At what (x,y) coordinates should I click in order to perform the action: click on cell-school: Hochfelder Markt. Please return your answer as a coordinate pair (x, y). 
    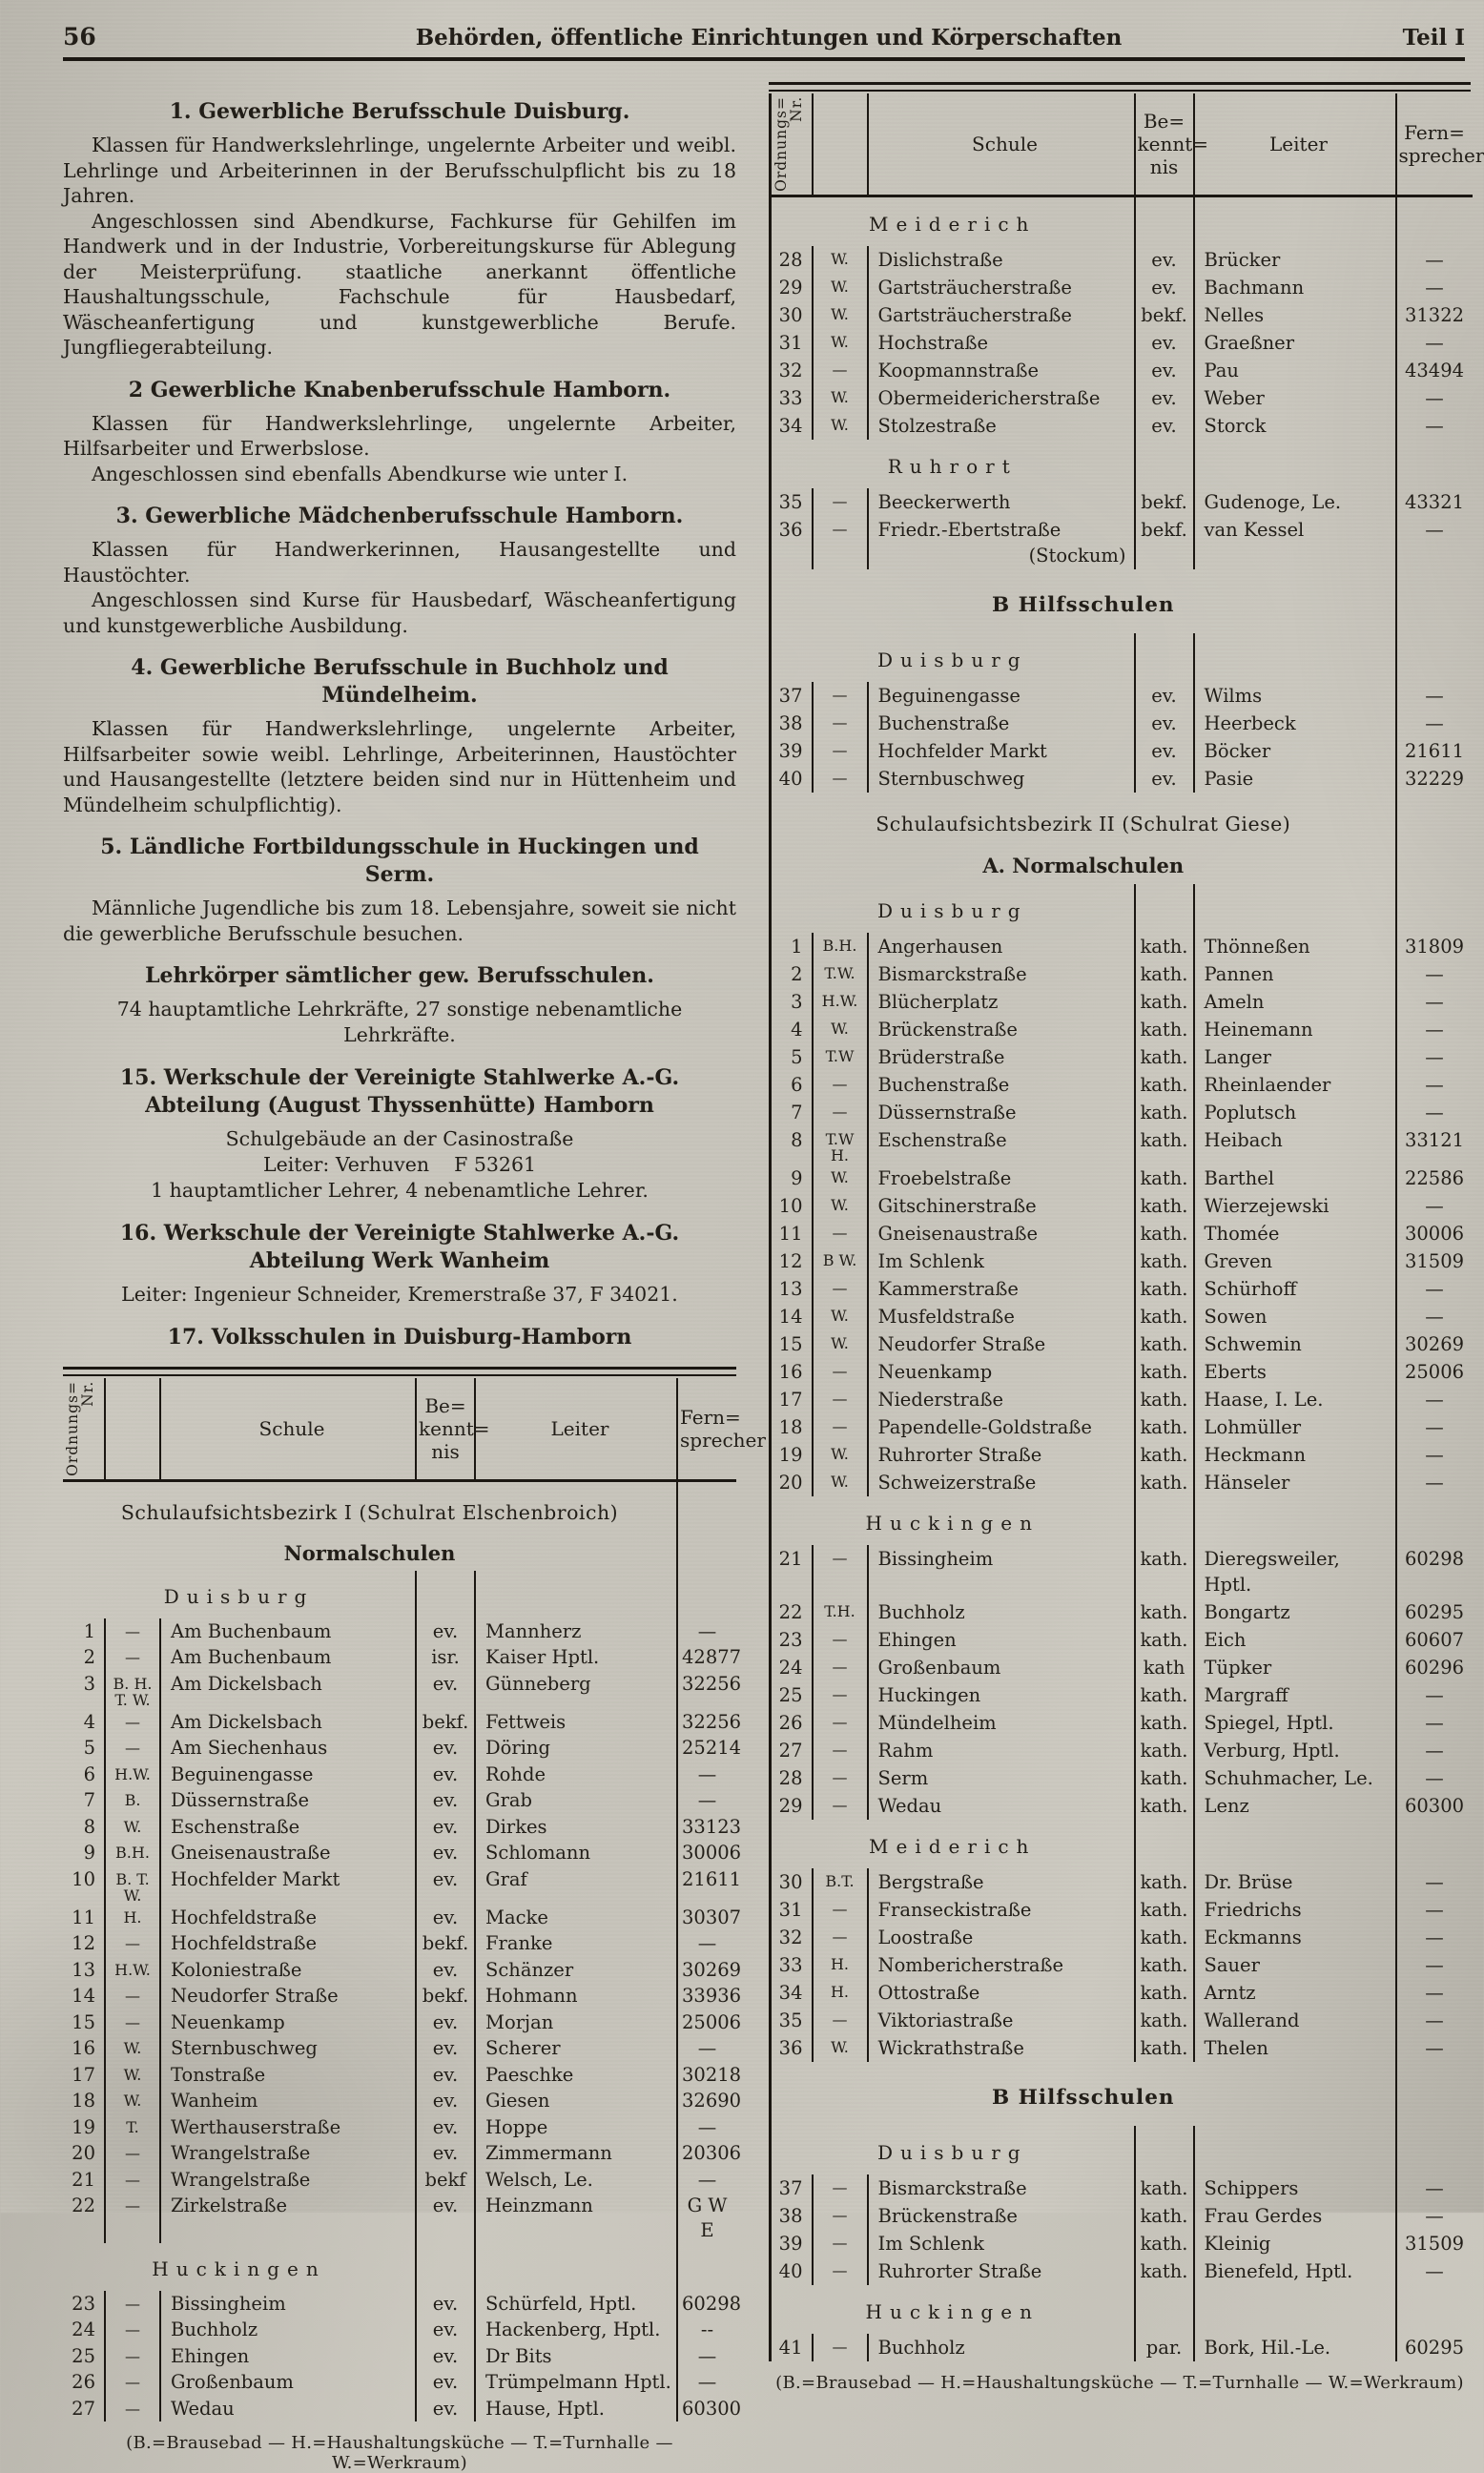
    Looking at the image, I should click on (255, 1879).